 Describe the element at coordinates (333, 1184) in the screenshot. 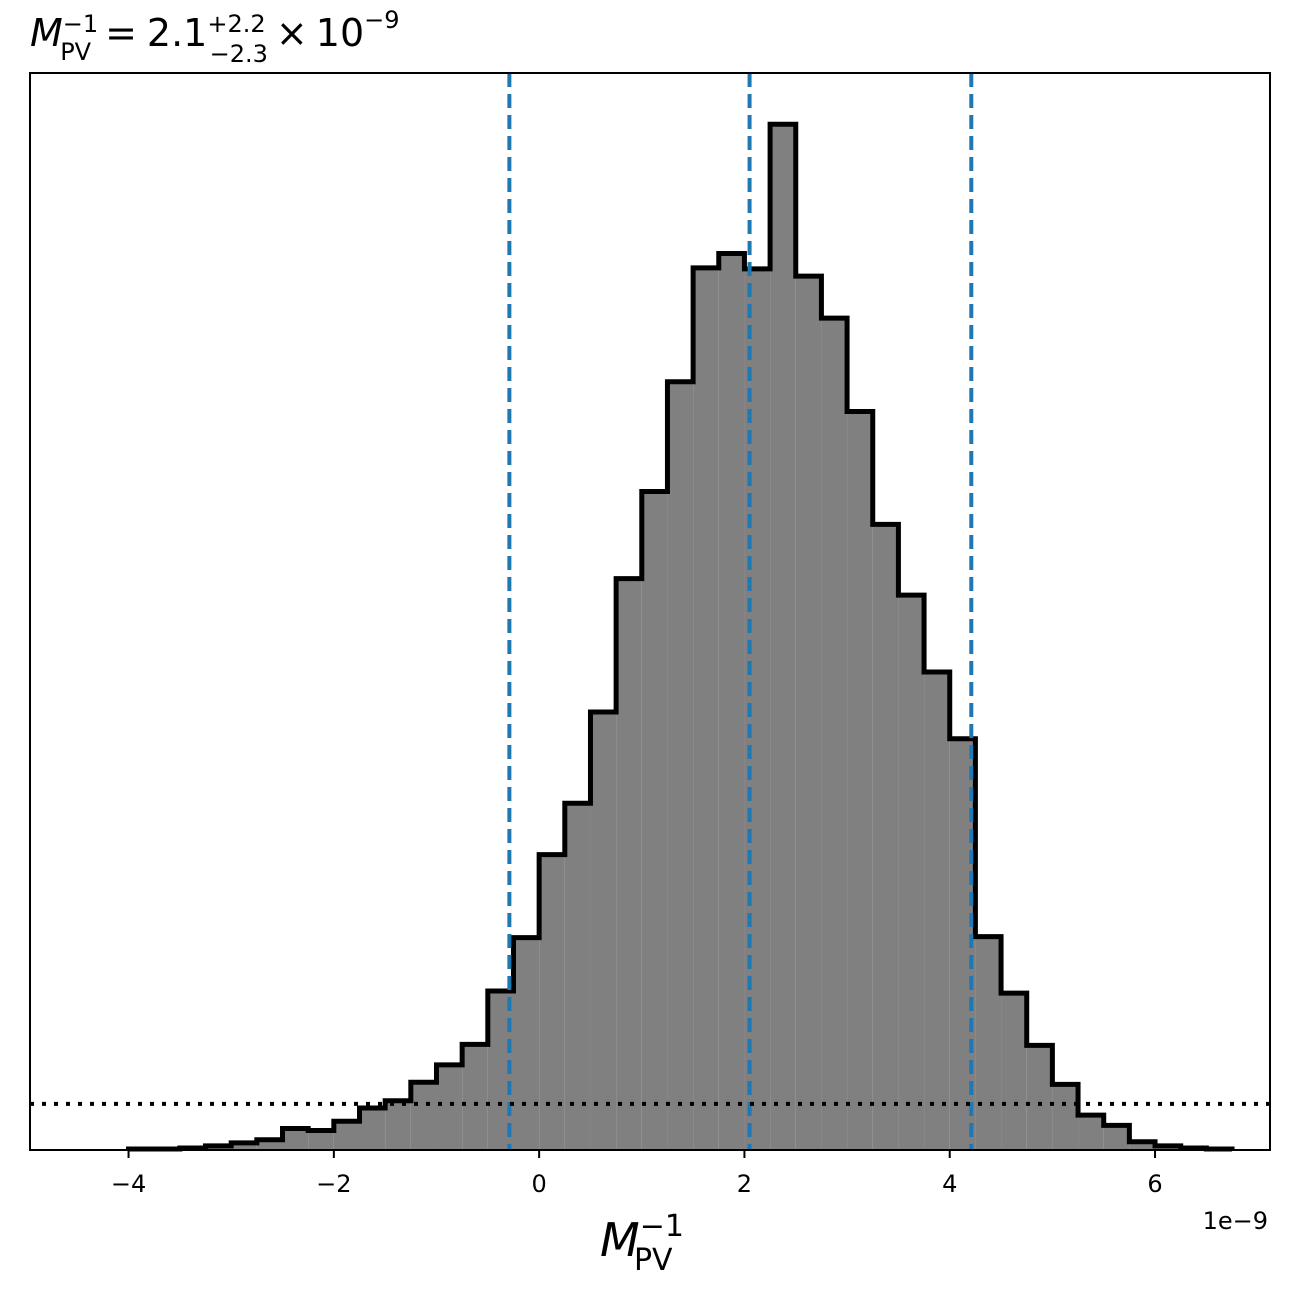

I see `x-tick-label: −2` at that location.